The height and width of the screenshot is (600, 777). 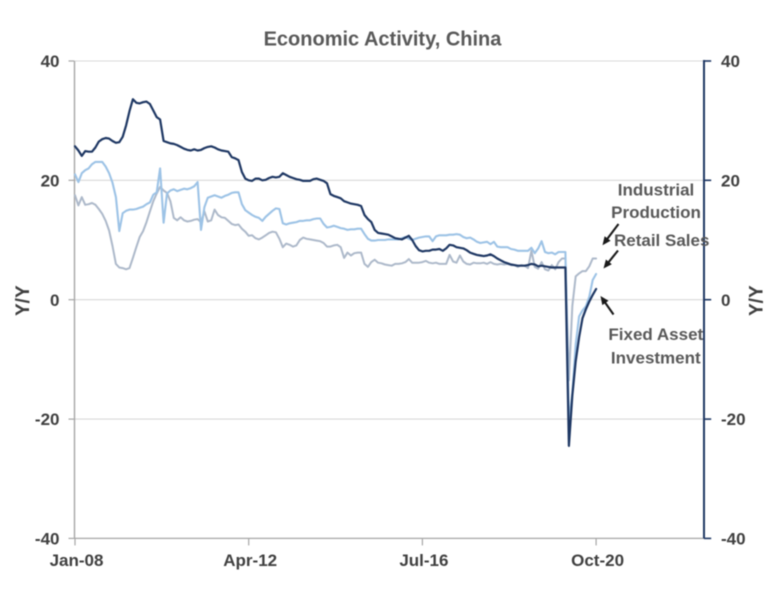 I want to click on svg-text: Production, so click(x=656, y=212).